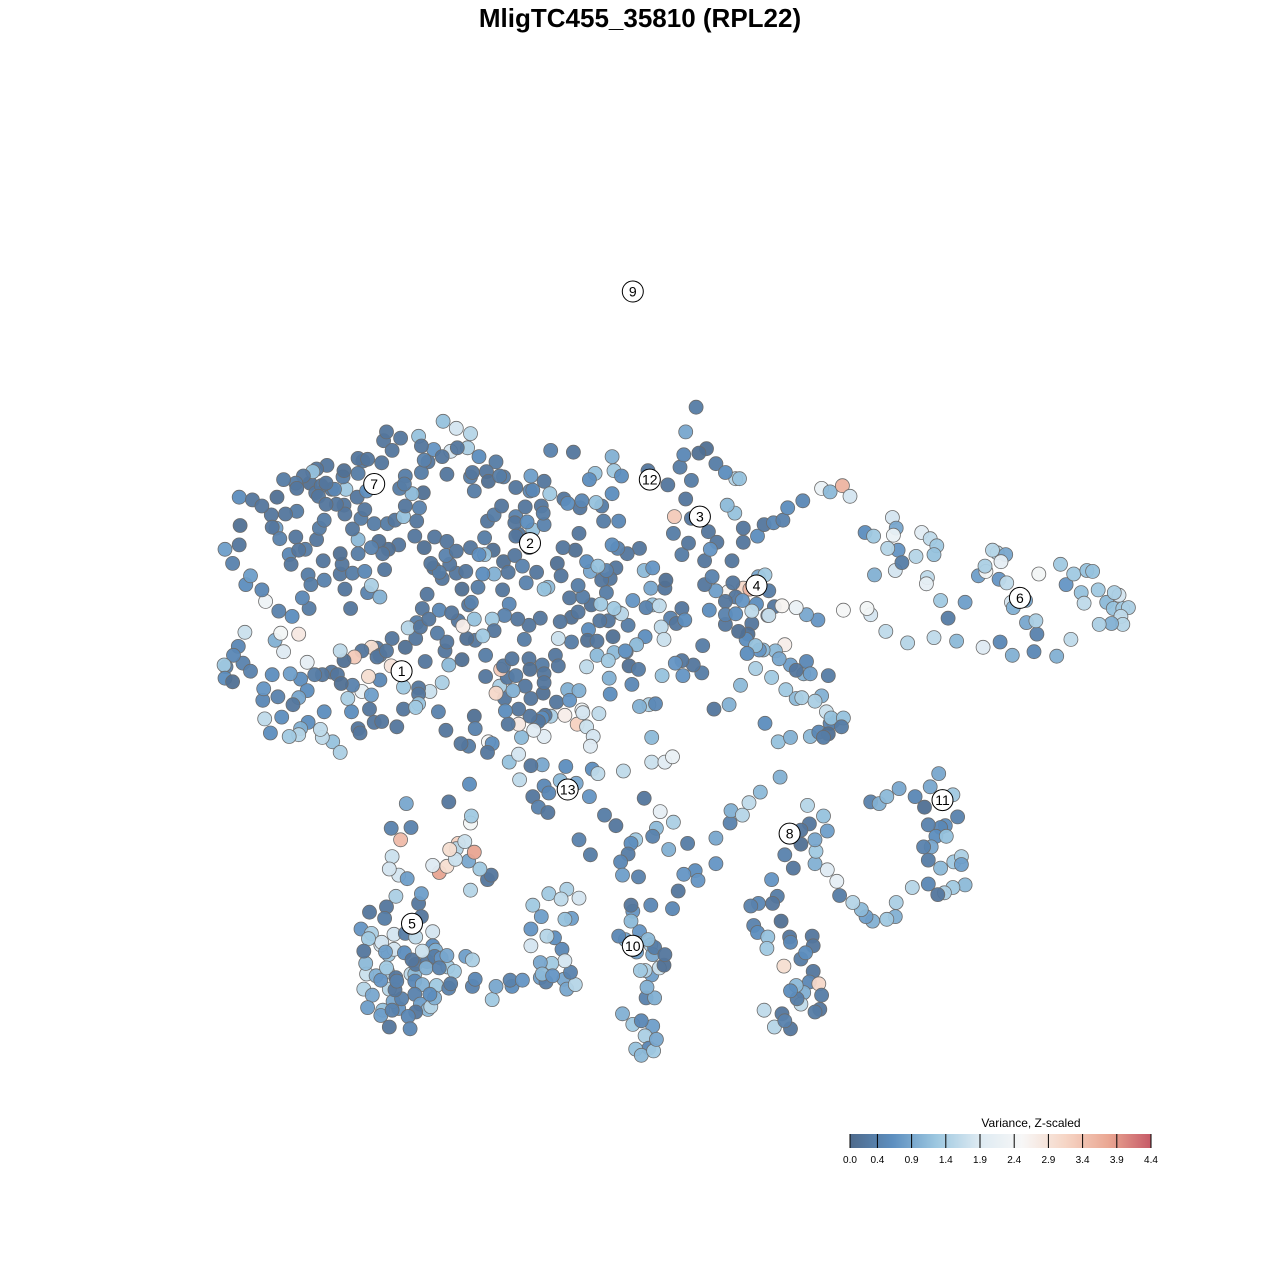 Image resolution: width=1280 pixels, height=1280 pixels. Describe the element at coordinates (942, 800) in the screenshot. I see `cluster-label-text: 11` at that location.